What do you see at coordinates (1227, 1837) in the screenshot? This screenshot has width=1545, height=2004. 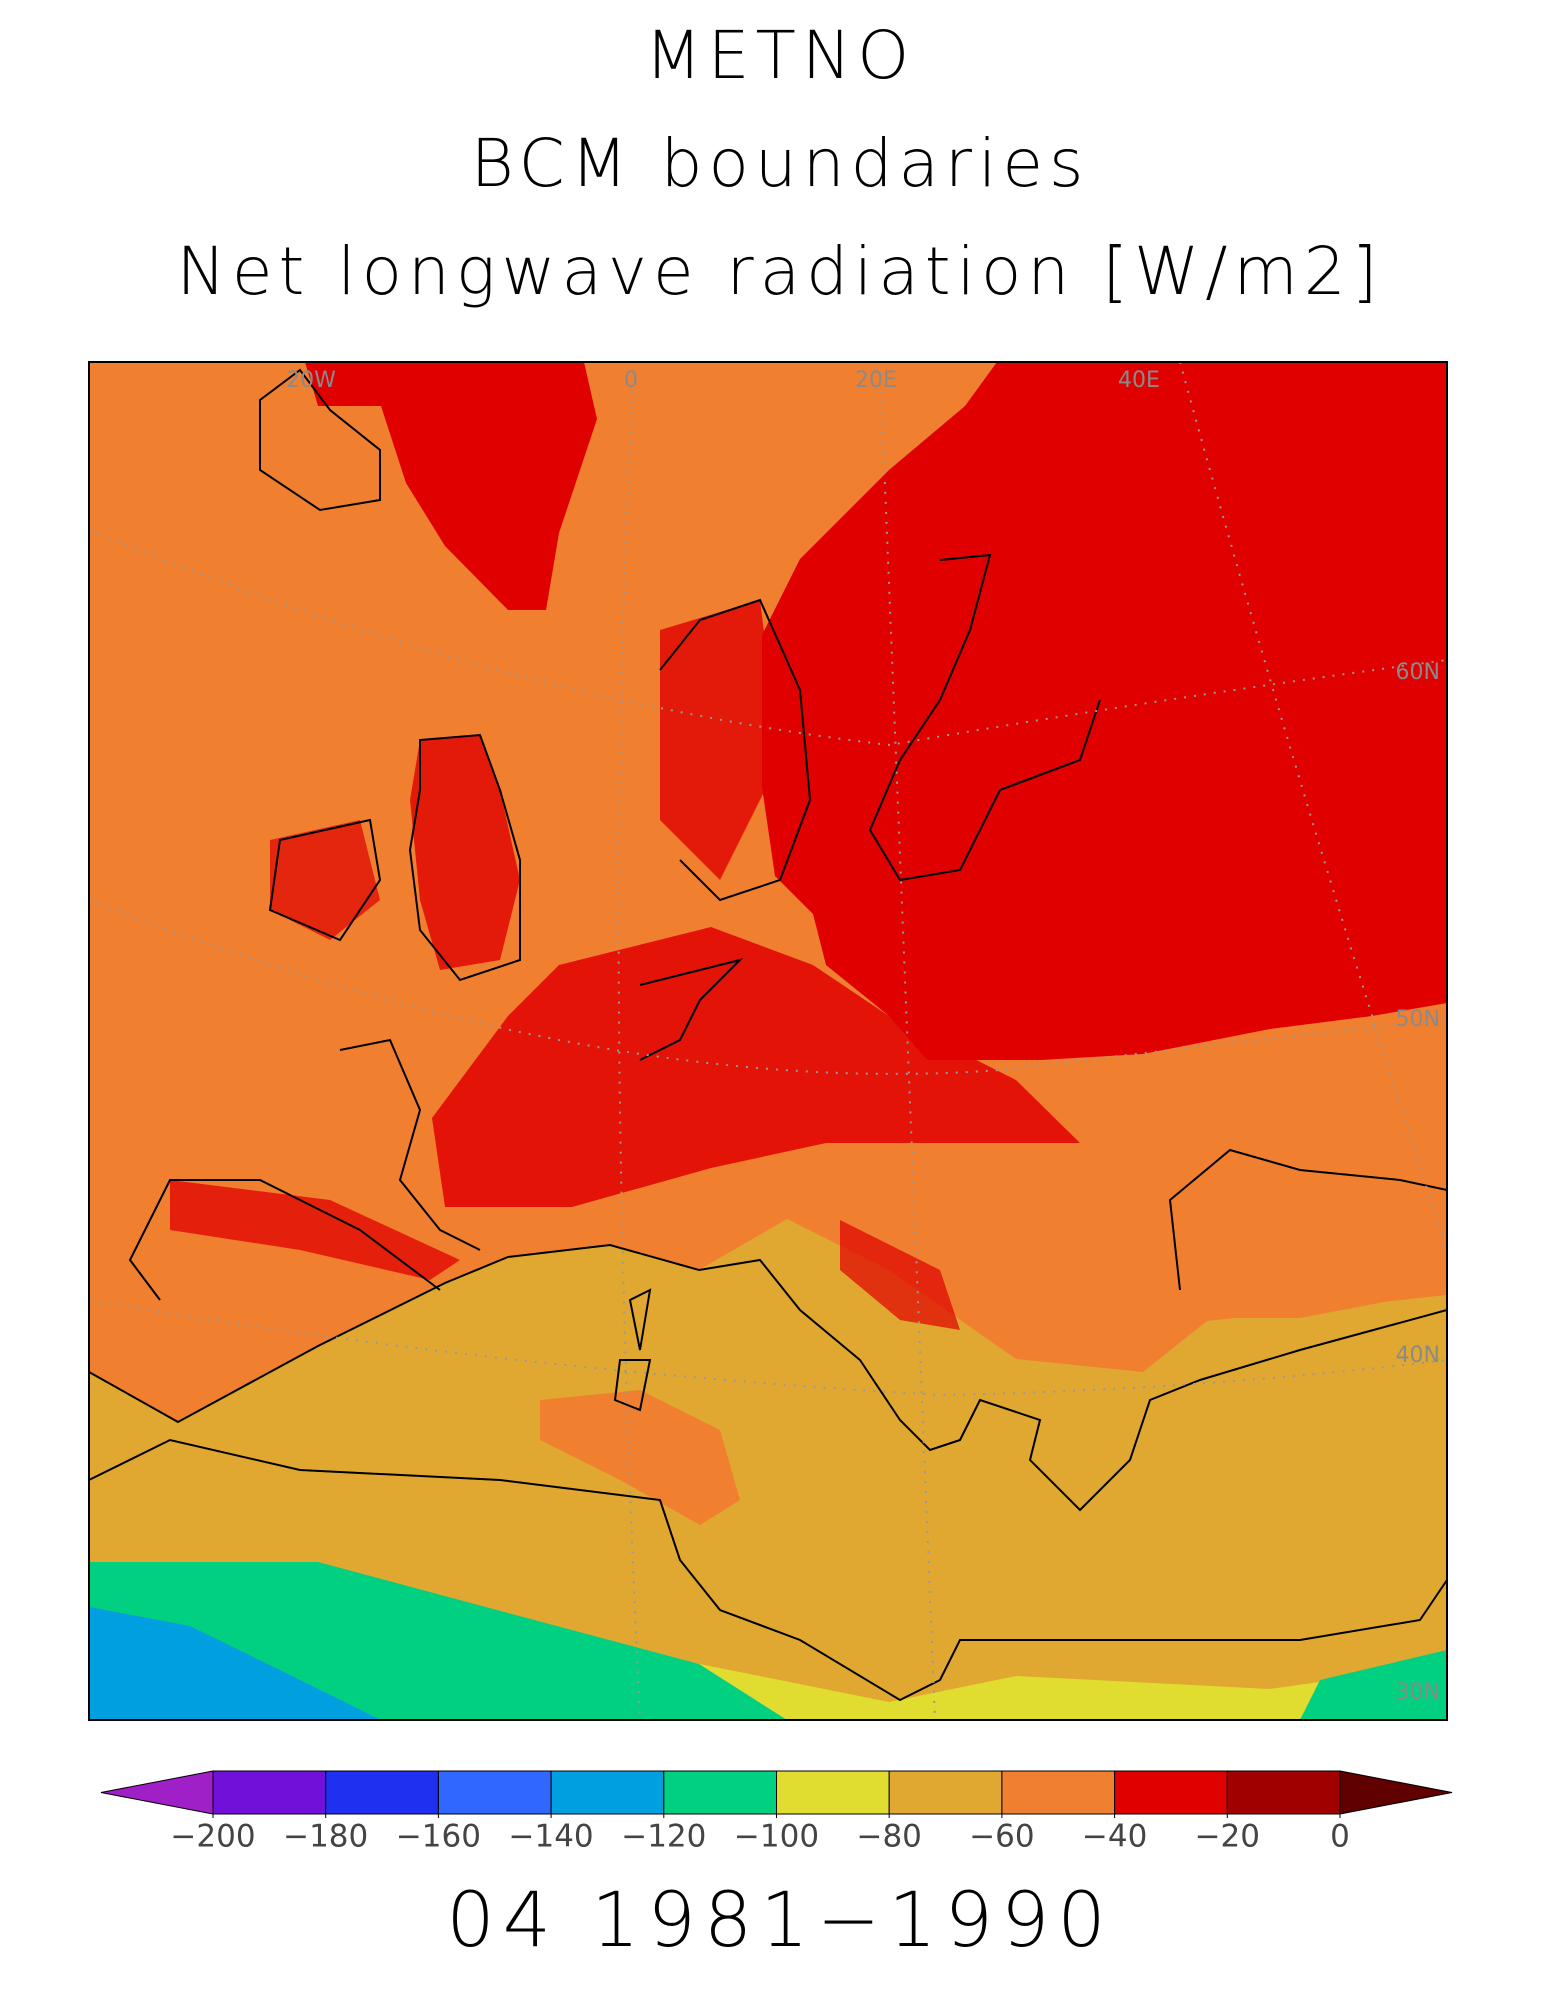 I see `colorbar-tick-label: −20` at bounding box center [1227, 1837].